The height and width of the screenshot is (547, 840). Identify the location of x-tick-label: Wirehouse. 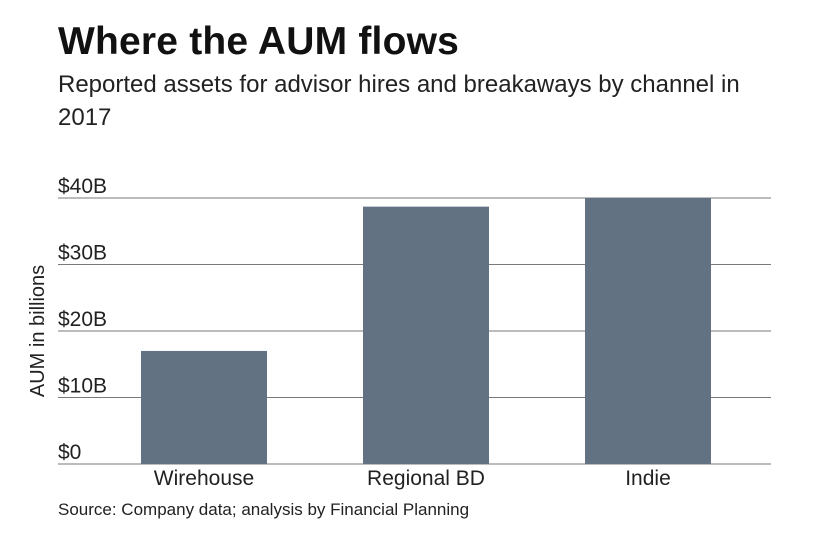
(204, 478).